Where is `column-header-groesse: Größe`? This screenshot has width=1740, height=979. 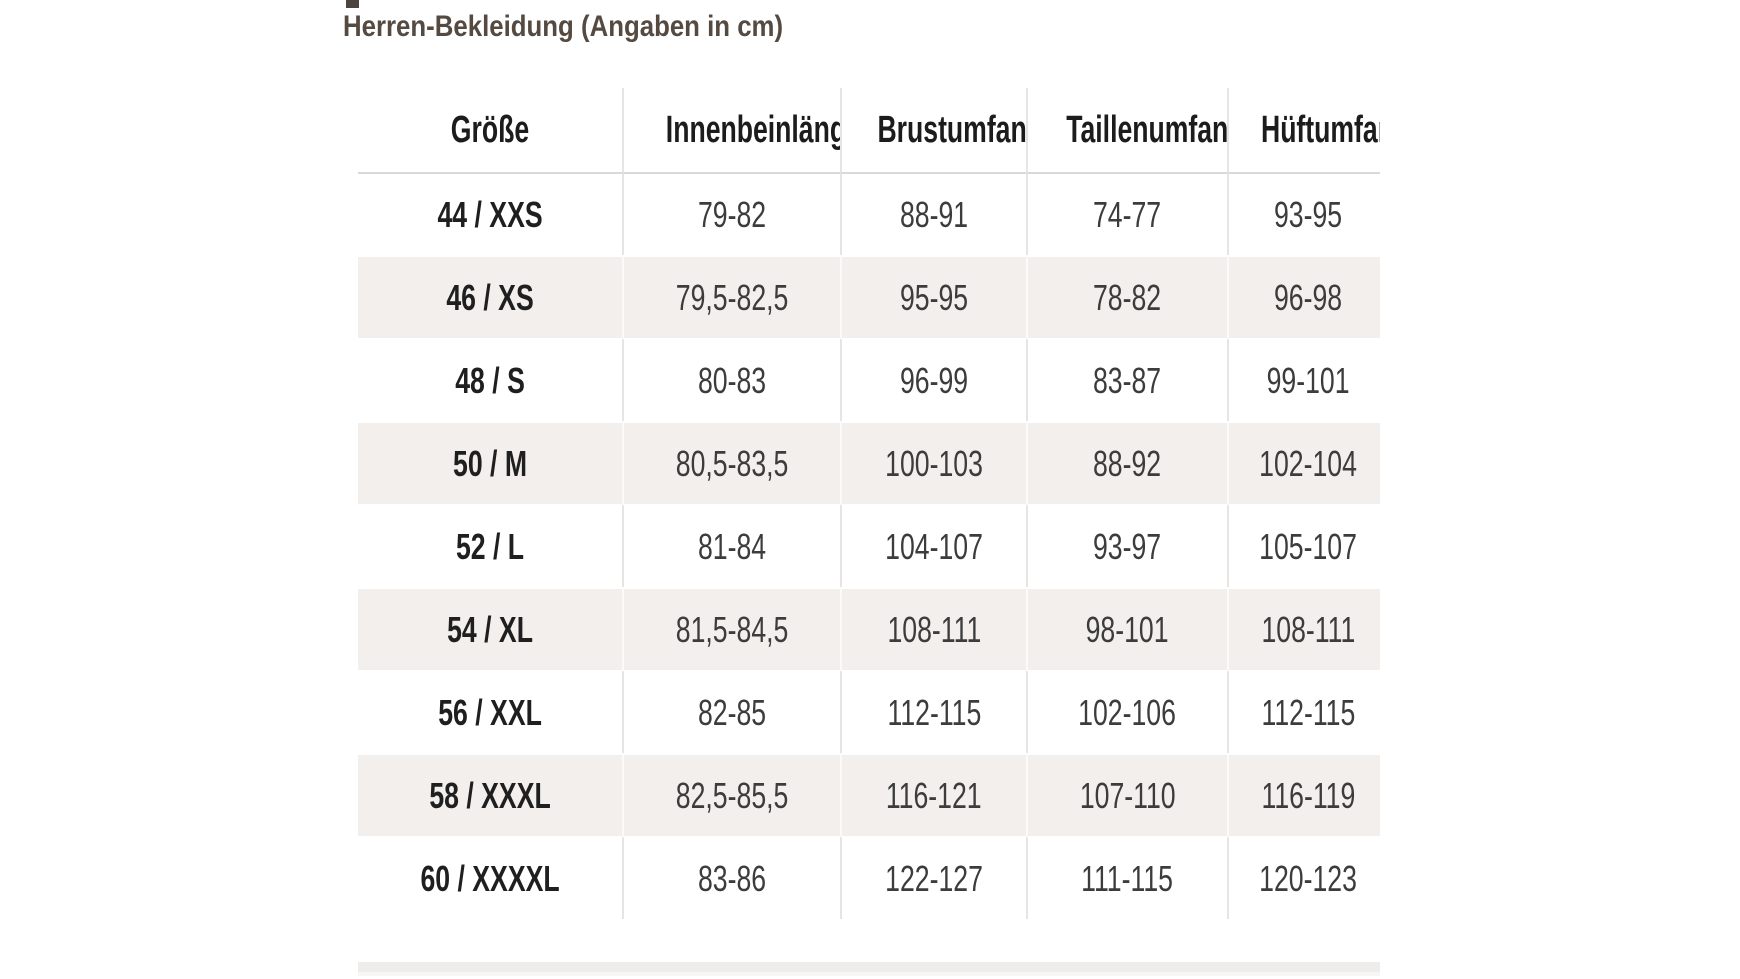 column-header-groesse: Größe is located at coordinates (490, 131).